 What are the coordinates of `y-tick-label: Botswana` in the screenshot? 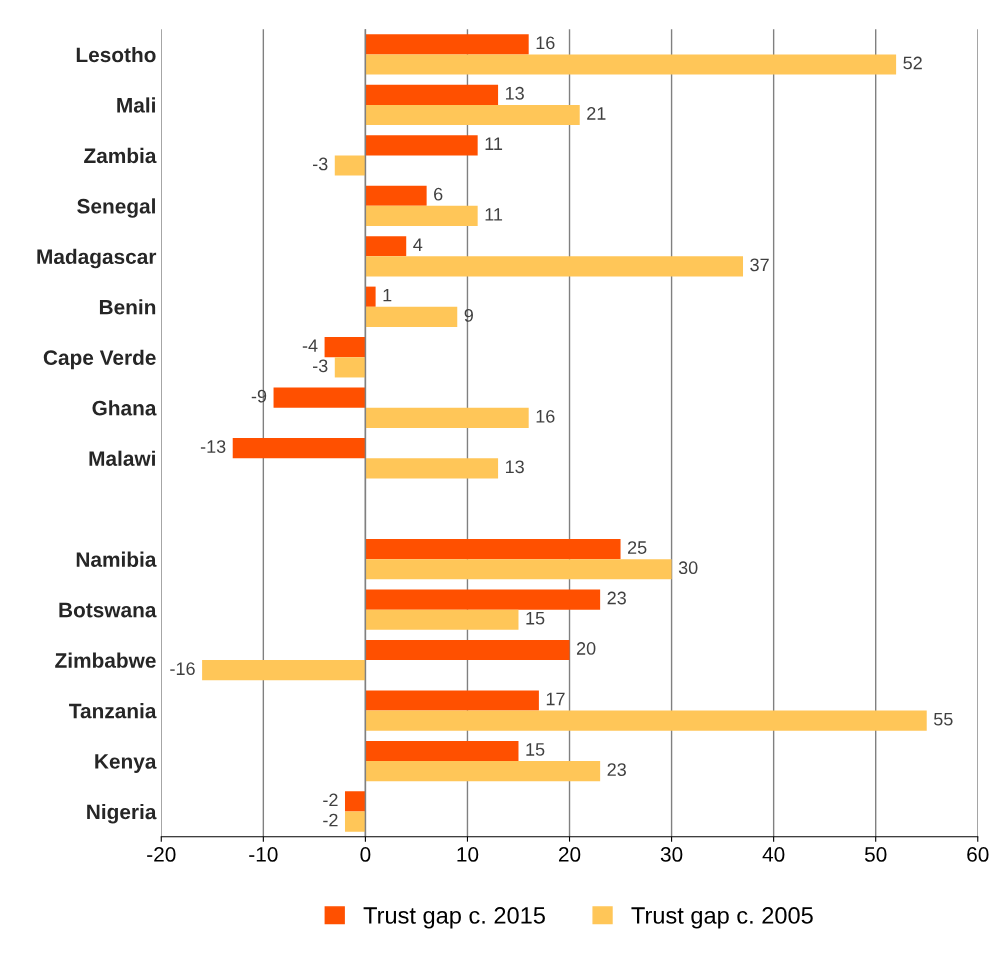 It's located at (108, 610).